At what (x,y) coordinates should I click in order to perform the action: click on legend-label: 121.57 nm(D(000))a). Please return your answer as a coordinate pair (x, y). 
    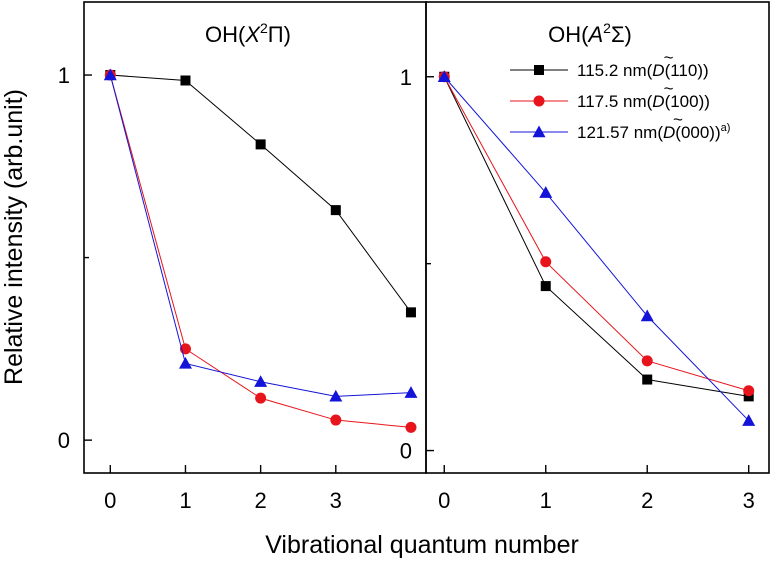
    Looking at the image, I should click on (653, 132).